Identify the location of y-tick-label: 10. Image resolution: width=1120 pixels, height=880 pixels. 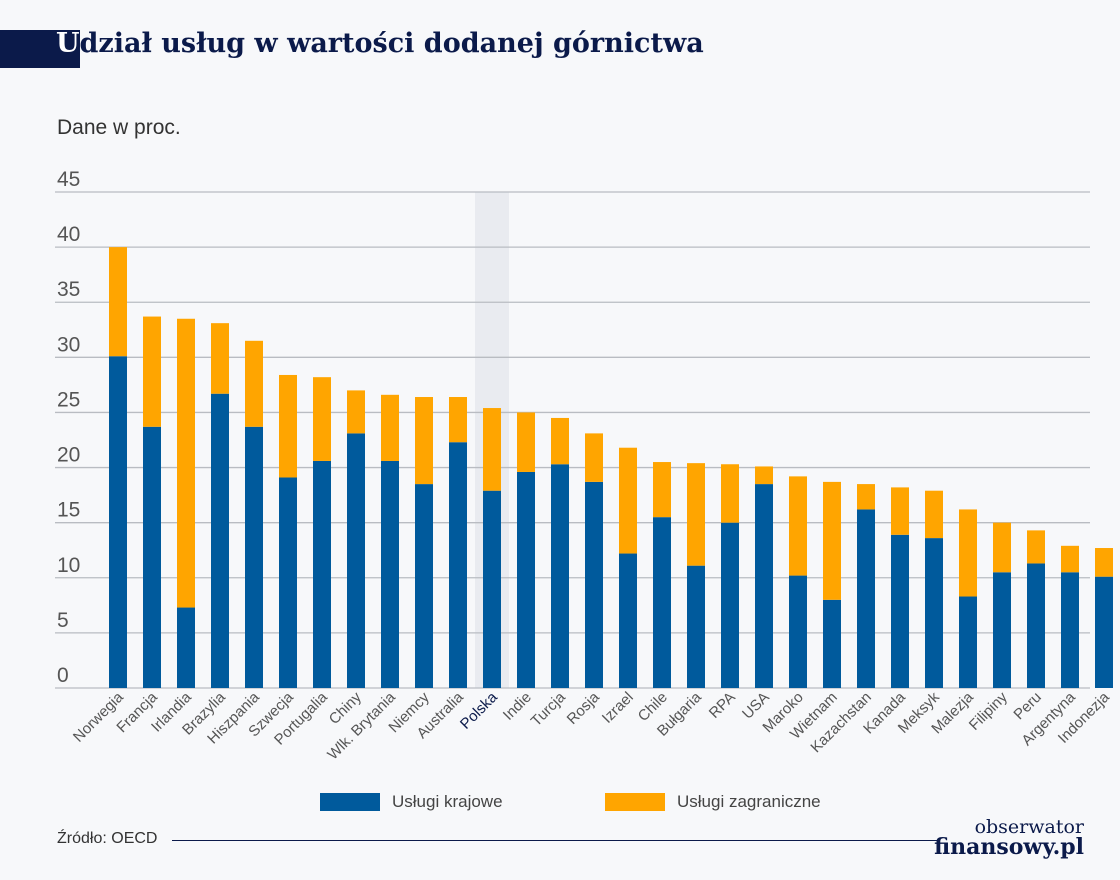
(68, 565).